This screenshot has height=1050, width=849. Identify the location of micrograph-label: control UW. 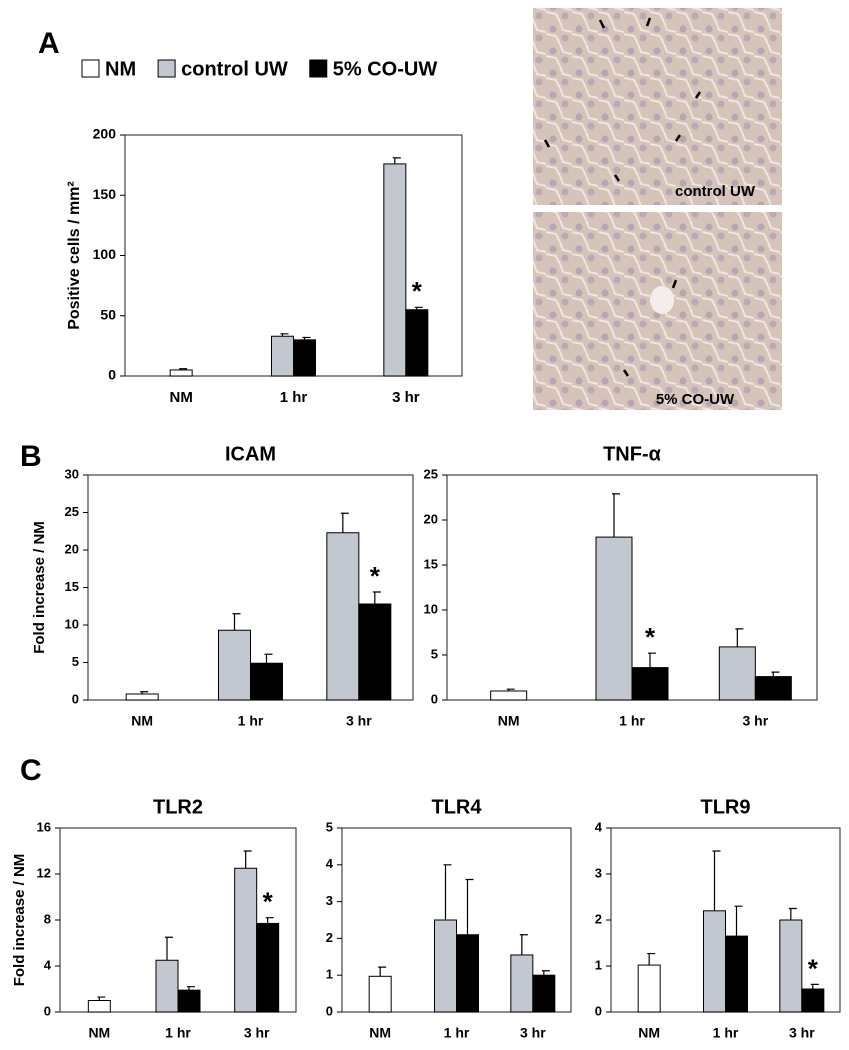
(715, 191).